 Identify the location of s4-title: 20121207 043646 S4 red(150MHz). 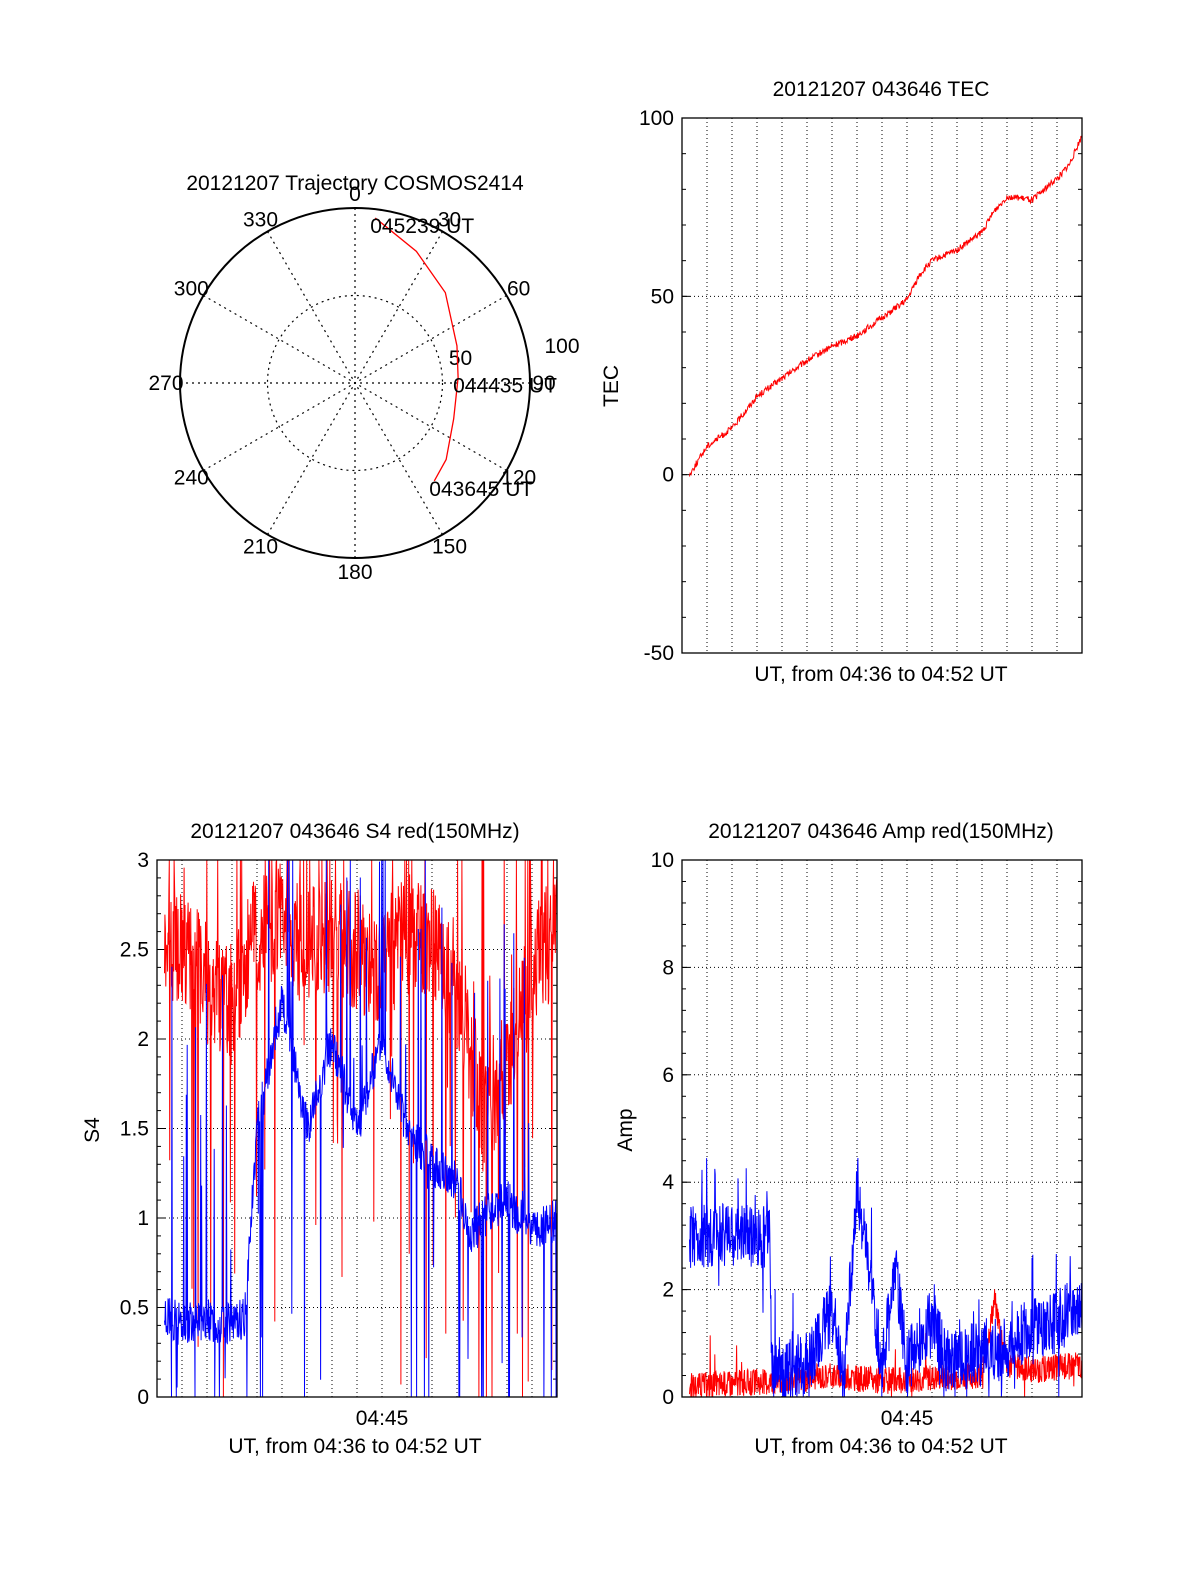
(354, 831).